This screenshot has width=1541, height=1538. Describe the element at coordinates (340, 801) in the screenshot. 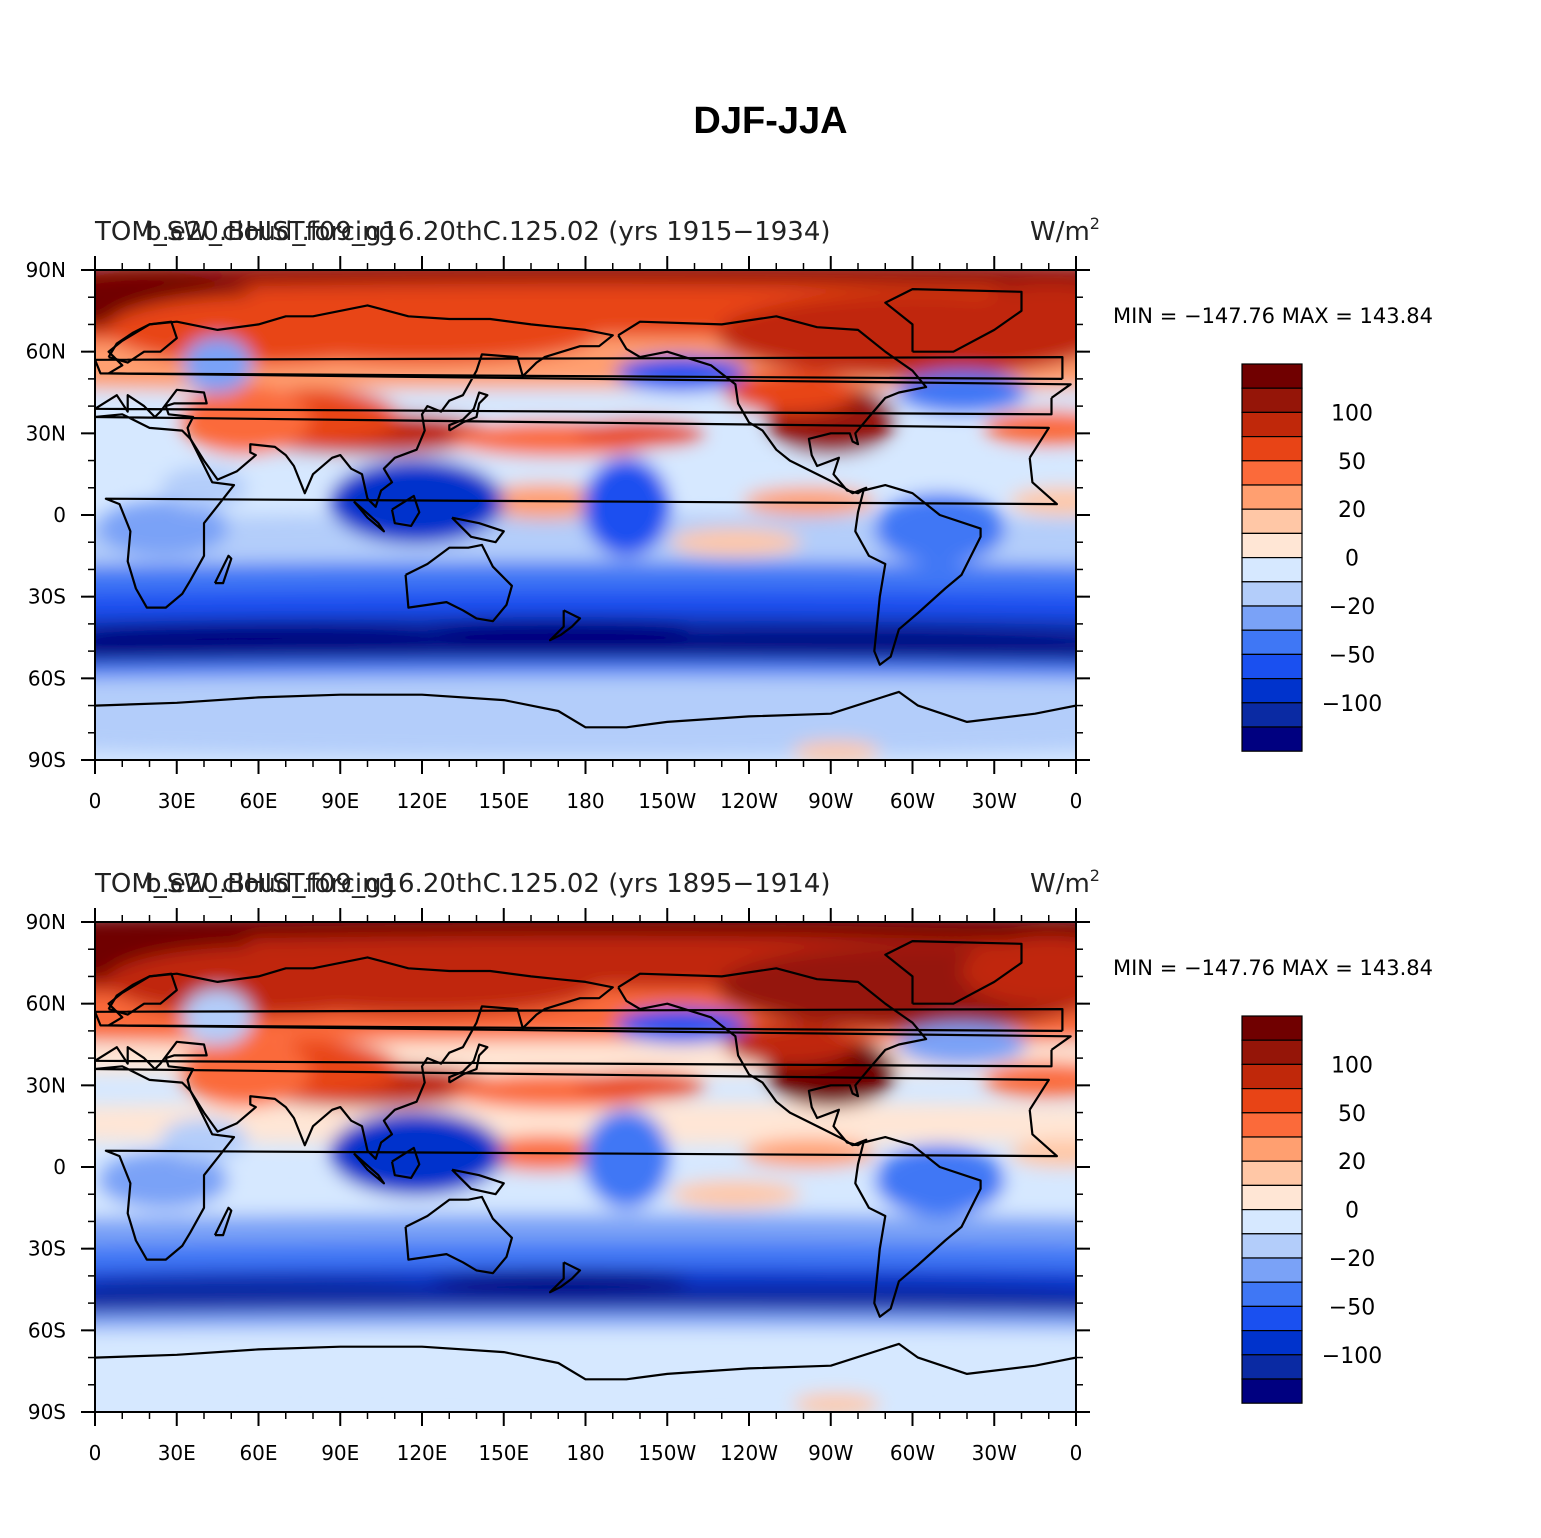

I see `lon-tick-label: 90E` at that location.